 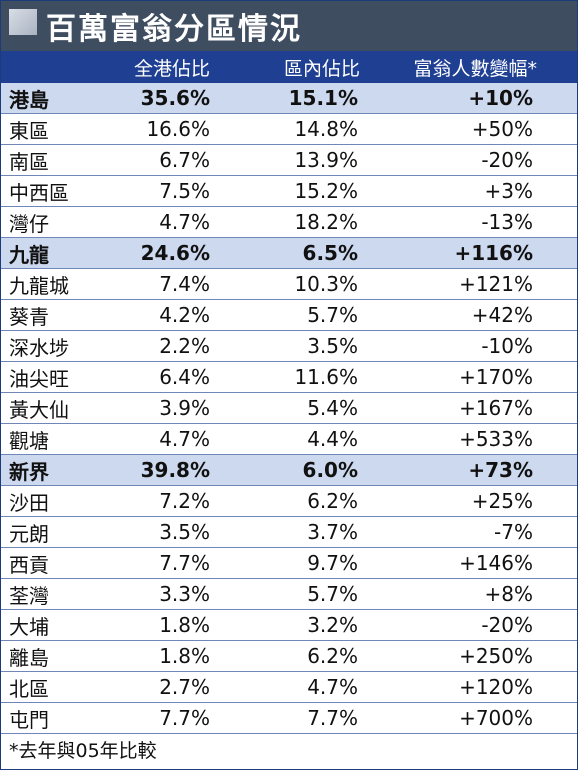 What do you see at coordinates (326, 284) in the screenshot?
I see `share-region-value: 10.3%` at bounding box center [326, 284].